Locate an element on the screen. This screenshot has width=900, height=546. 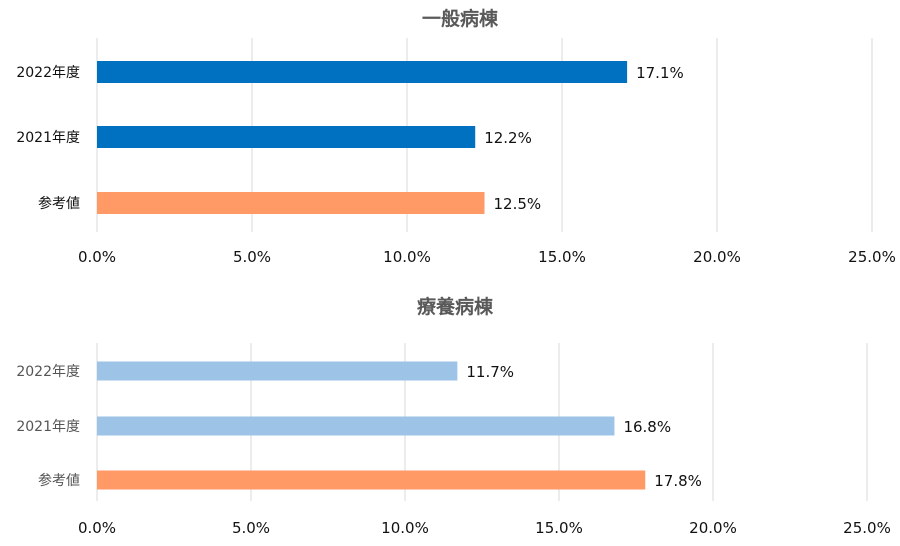
data-label: 11.7% is located at coordinates (490, 372).